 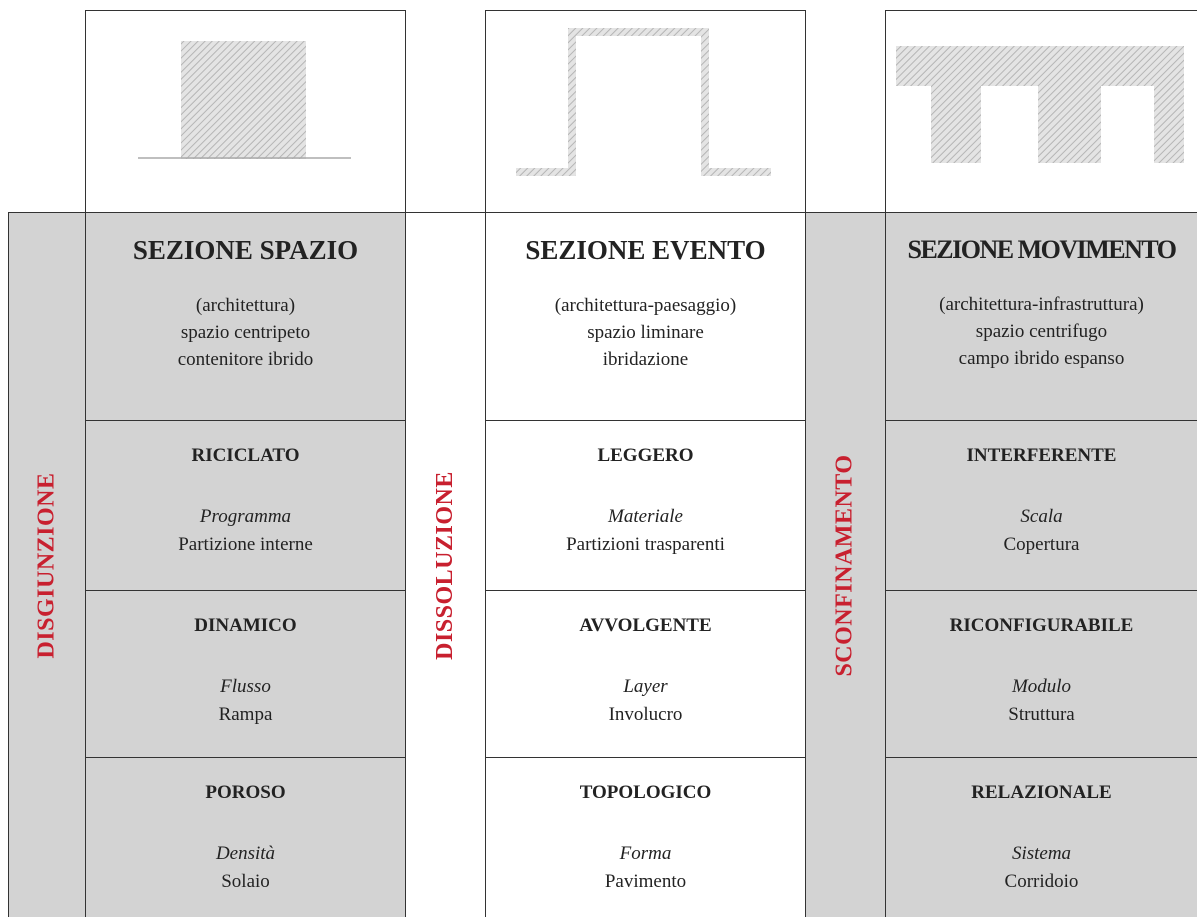 I want to click on subtitle-line: contenitore ibrido, so click(x=245, y=359).